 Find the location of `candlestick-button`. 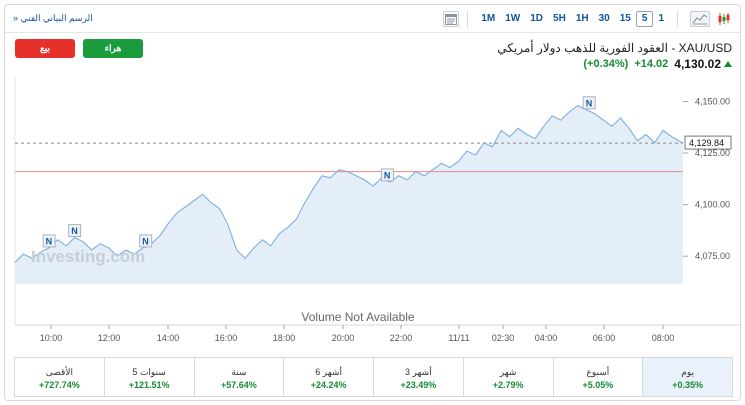

candlestick-button is located at coordinates (724, 19).